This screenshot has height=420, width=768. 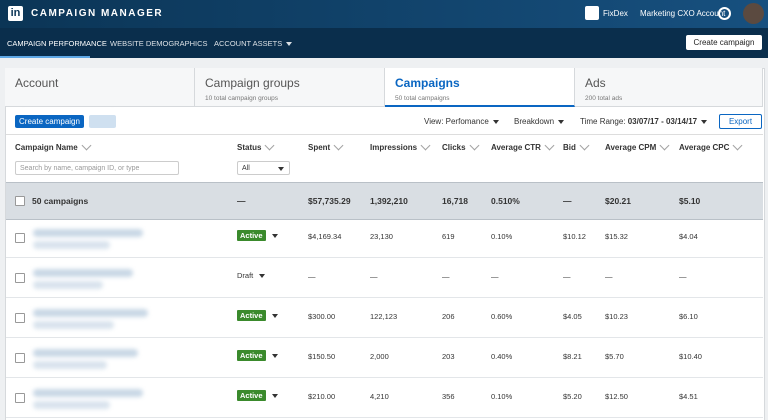 What do you see at coordinates (241, 98) in the screenshot?
I see `tab-subtitle: 10 total campaign groups` at bounding box center [241, 98].